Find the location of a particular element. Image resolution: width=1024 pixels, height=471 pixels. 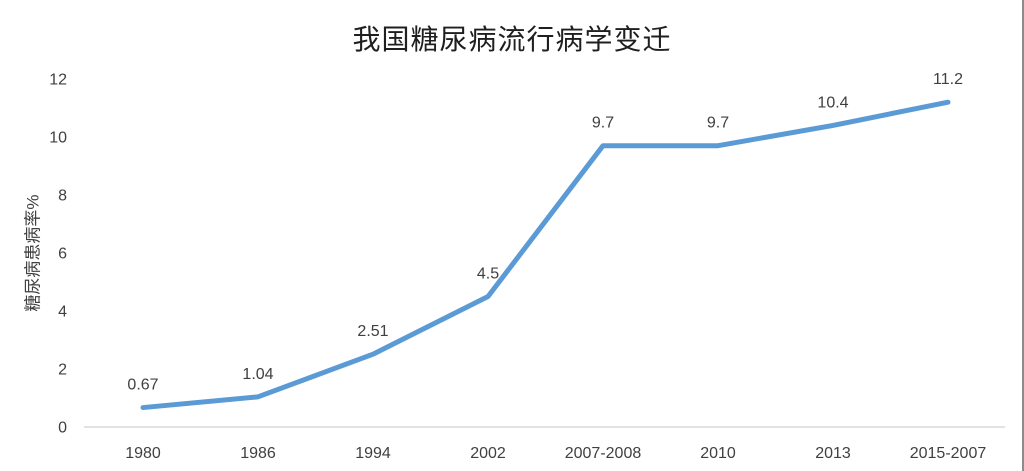

x-tick-label: 2015-2007 is located at coordinates (948, 453).